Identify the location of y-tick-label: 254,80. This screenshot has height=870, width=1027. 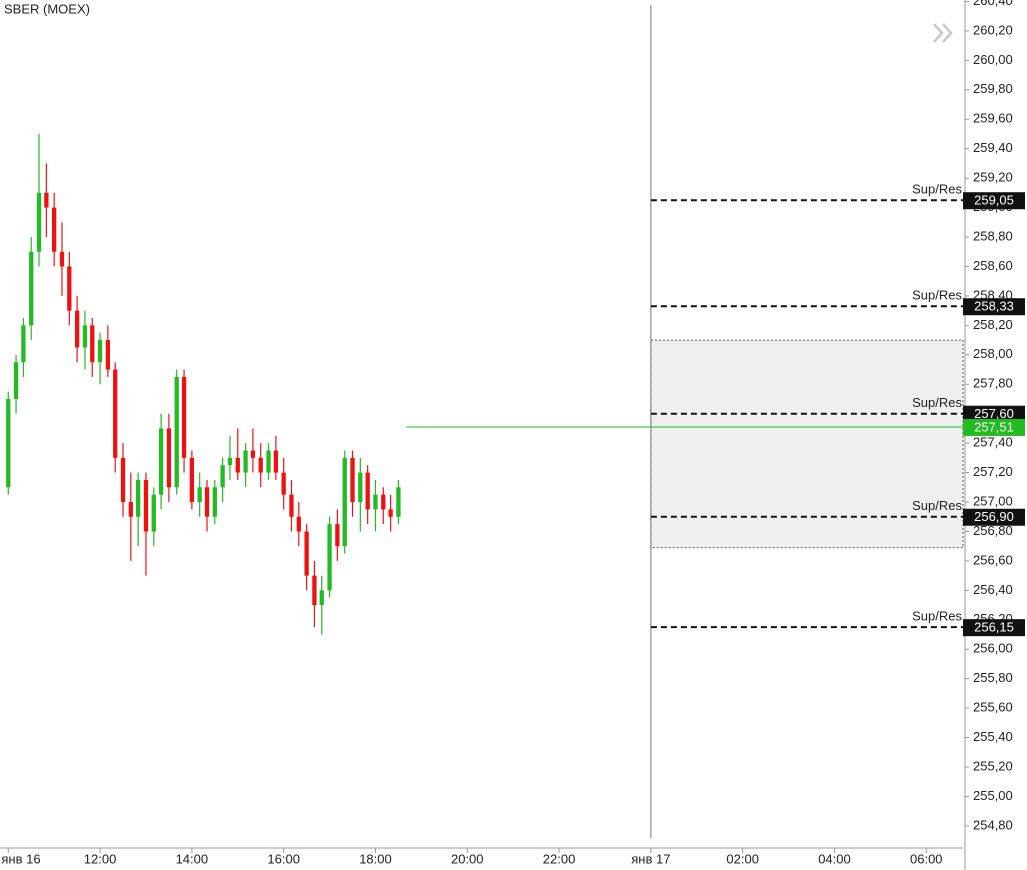
(993, 824).